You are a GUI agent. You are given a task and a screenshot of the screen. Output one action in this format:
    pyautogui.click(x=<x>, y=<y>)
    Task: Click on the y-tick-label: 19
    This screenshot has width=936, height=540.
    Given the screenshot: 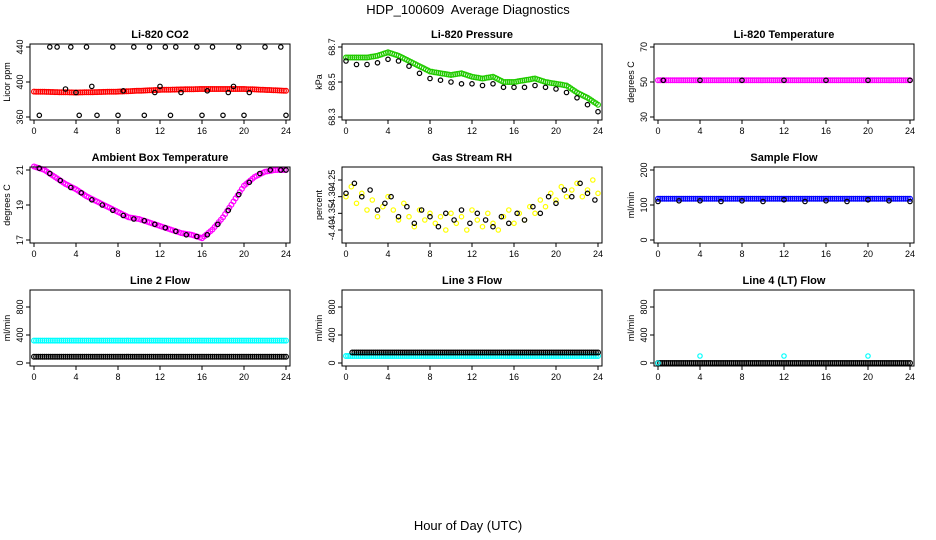 What is the action you would take?
    pyautogui.click(x=20, y=205)
    